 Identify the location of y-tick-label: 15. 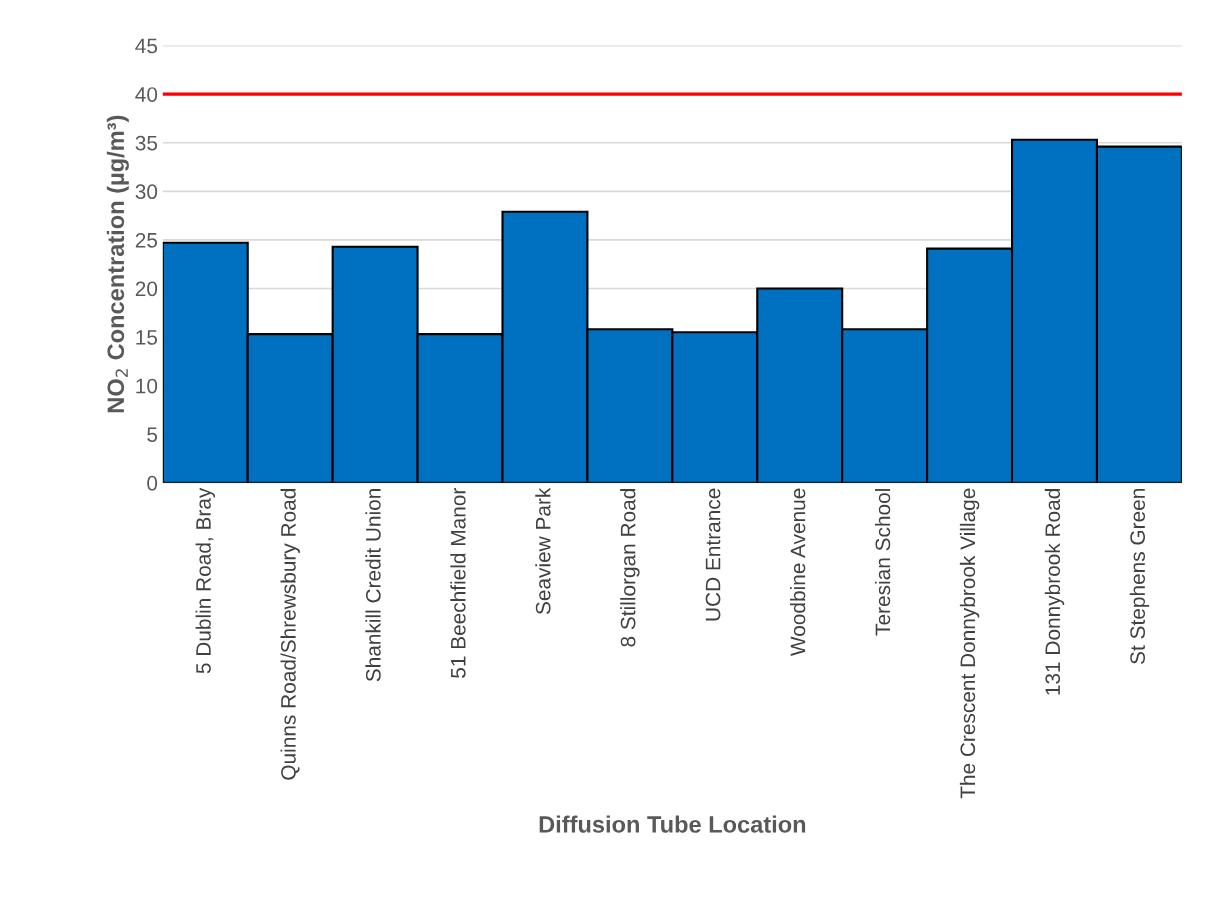
(147, 337).